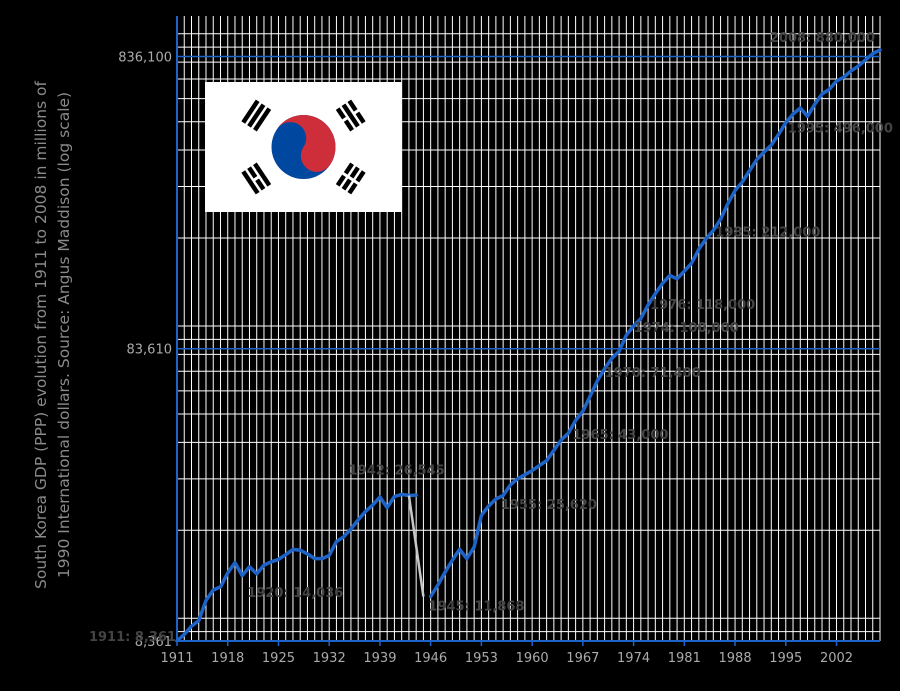 This screenshot has height=691, width=900. Describe the element at coordinates (132, 637) in the screenshot. I see `data-label: 1911: 8,361` at that location.